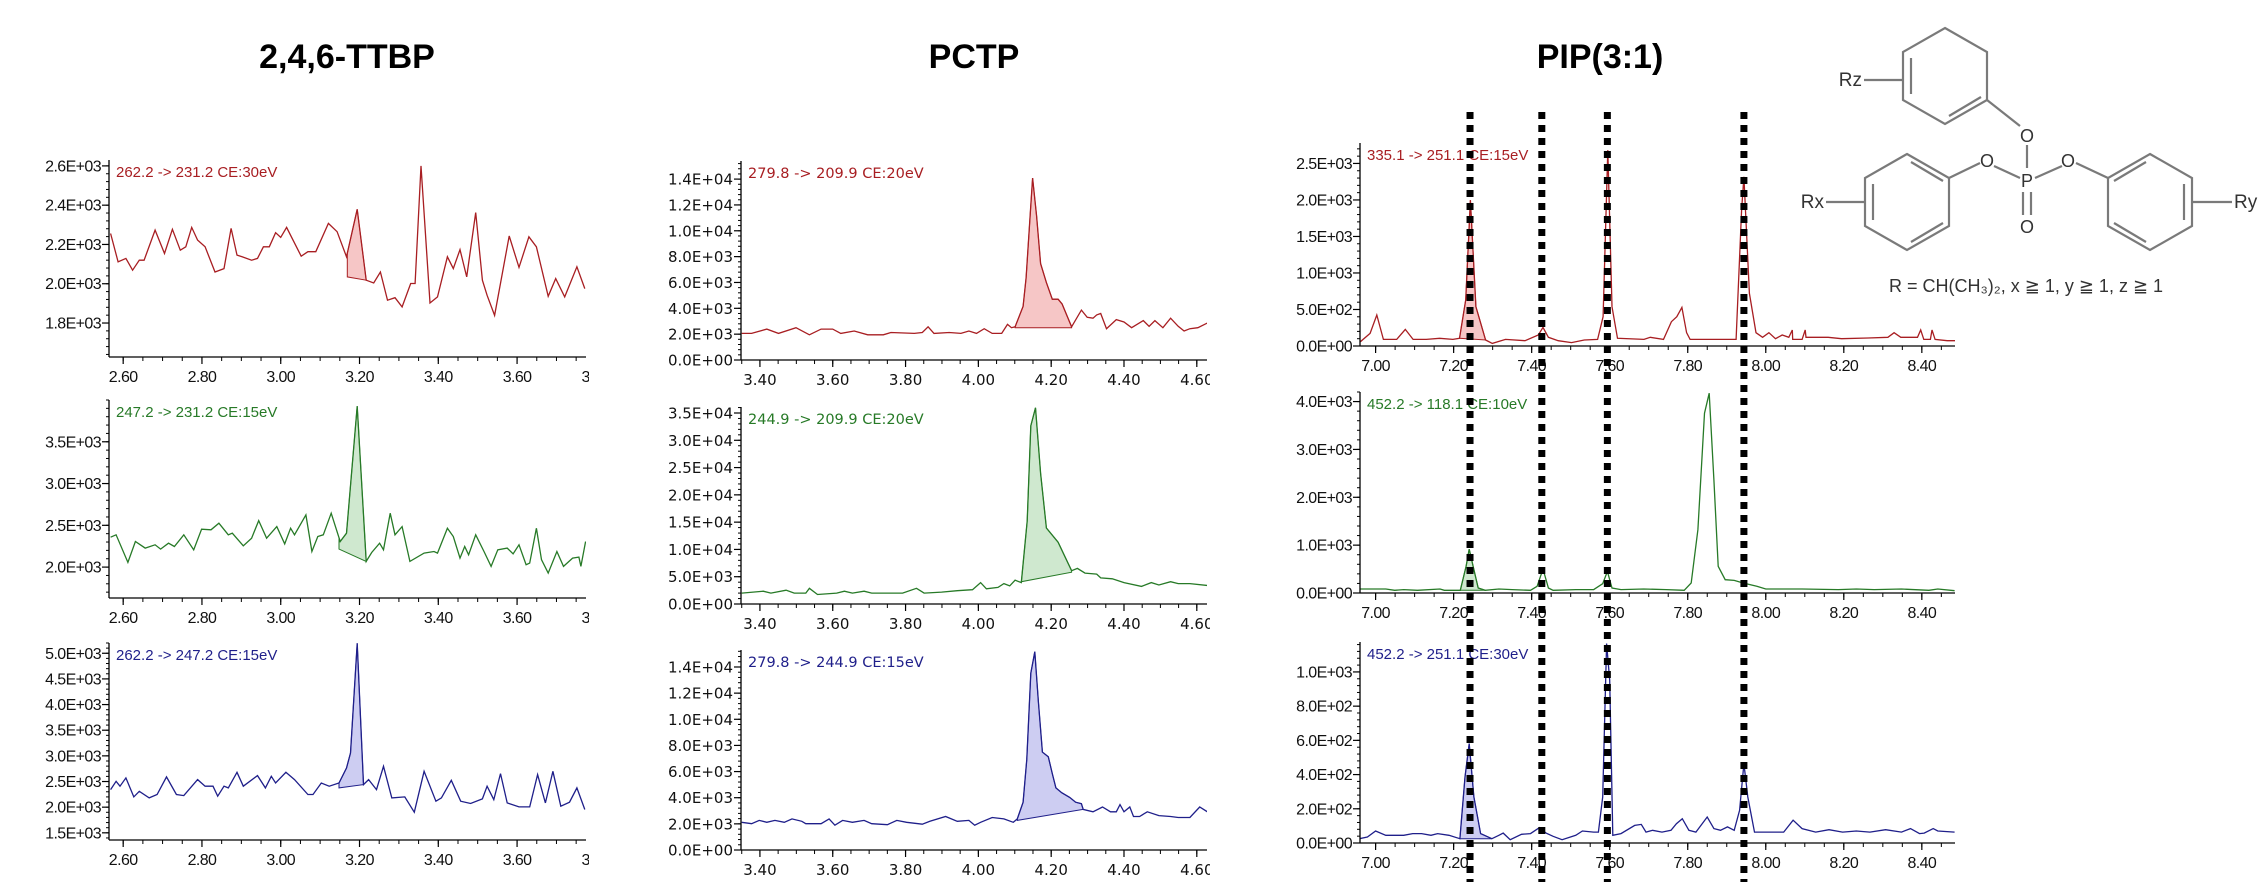 Image resolution: width=2267 pixels, height=886 pixels. I want to click on o-right-bond-p, so click(2048, 172).